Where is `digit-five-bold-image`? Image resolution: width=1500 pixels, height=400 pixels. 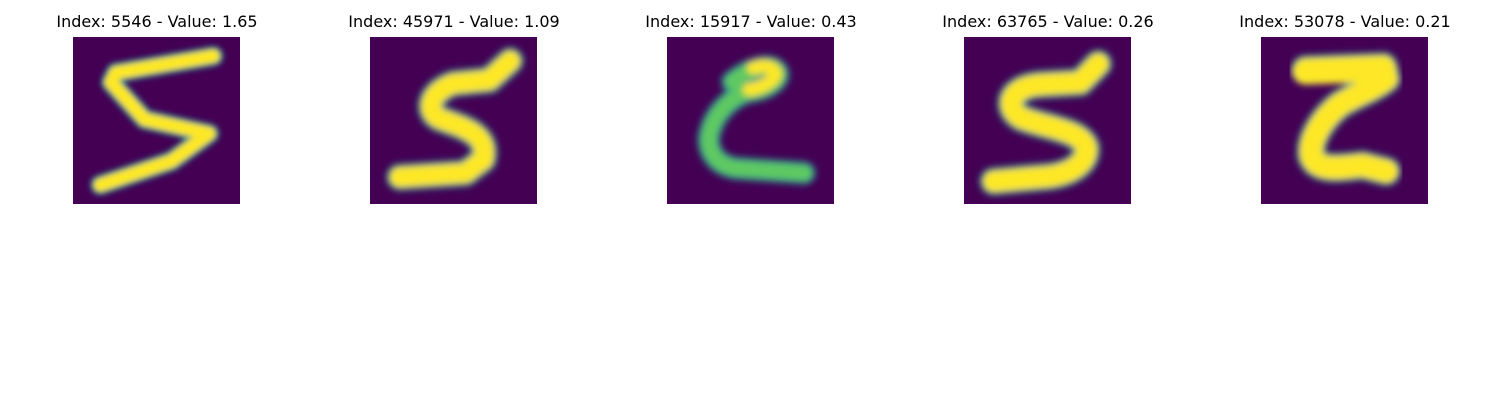 digit-five-bold-image is located at coordinates (453, 120).